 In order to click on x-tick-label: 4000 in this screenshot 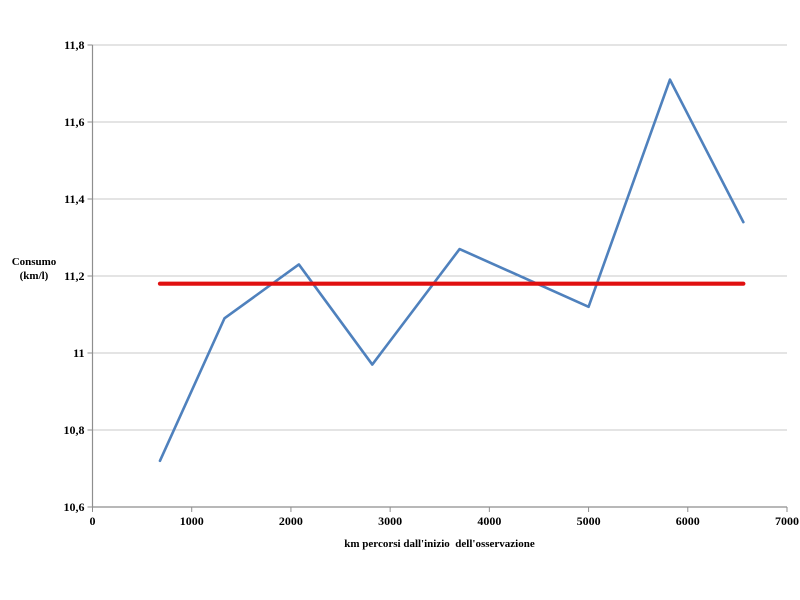, I will do `click(489, 521)`.